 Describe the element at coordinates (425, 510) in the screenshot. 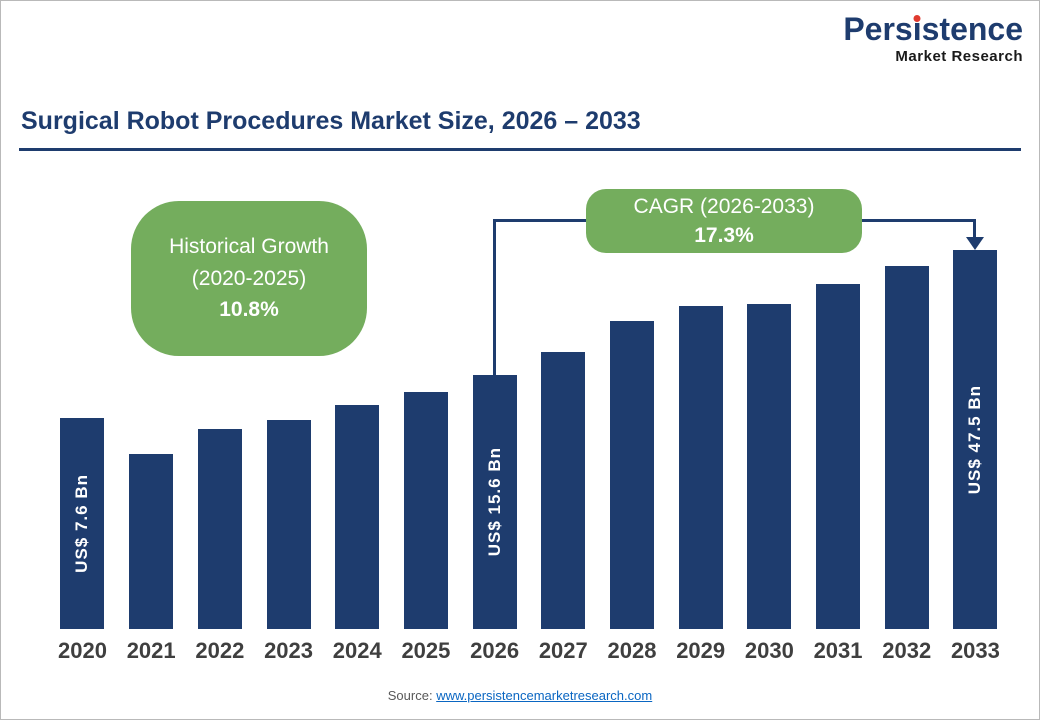

I see `bar-2025` at that location.